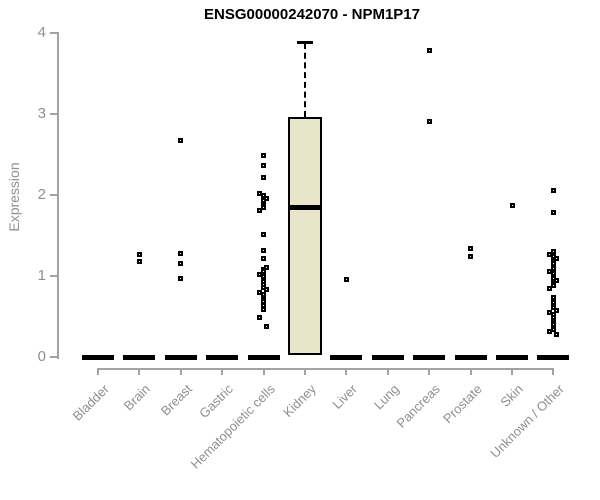  What do you see at coordinates (305, 43) in the screenshot?
I see `whisker-cap` at bounding box center [305, 43].